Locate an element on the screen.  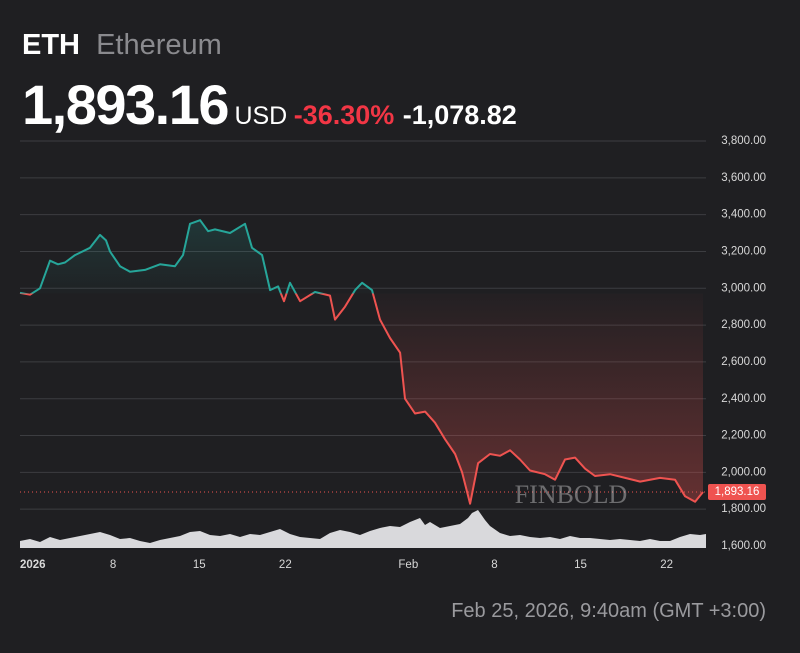
y-tick-label: 3,800.00 is located at coordinates (743, 141).